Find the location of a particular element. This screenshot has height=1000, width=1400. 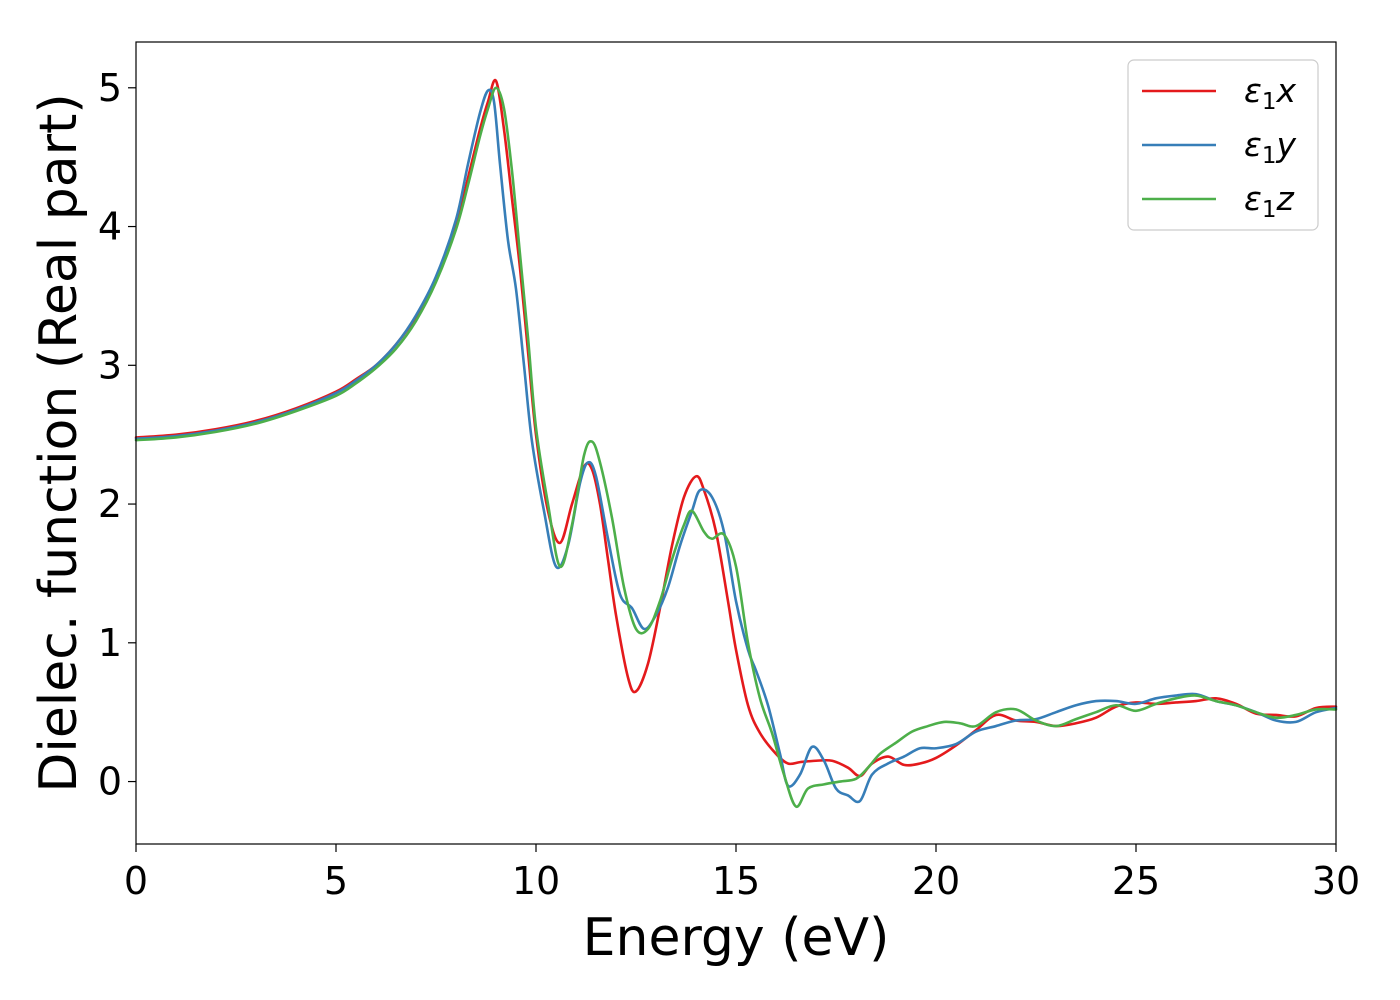

y-tick-label: 4 is located at coordinates (110, 227).